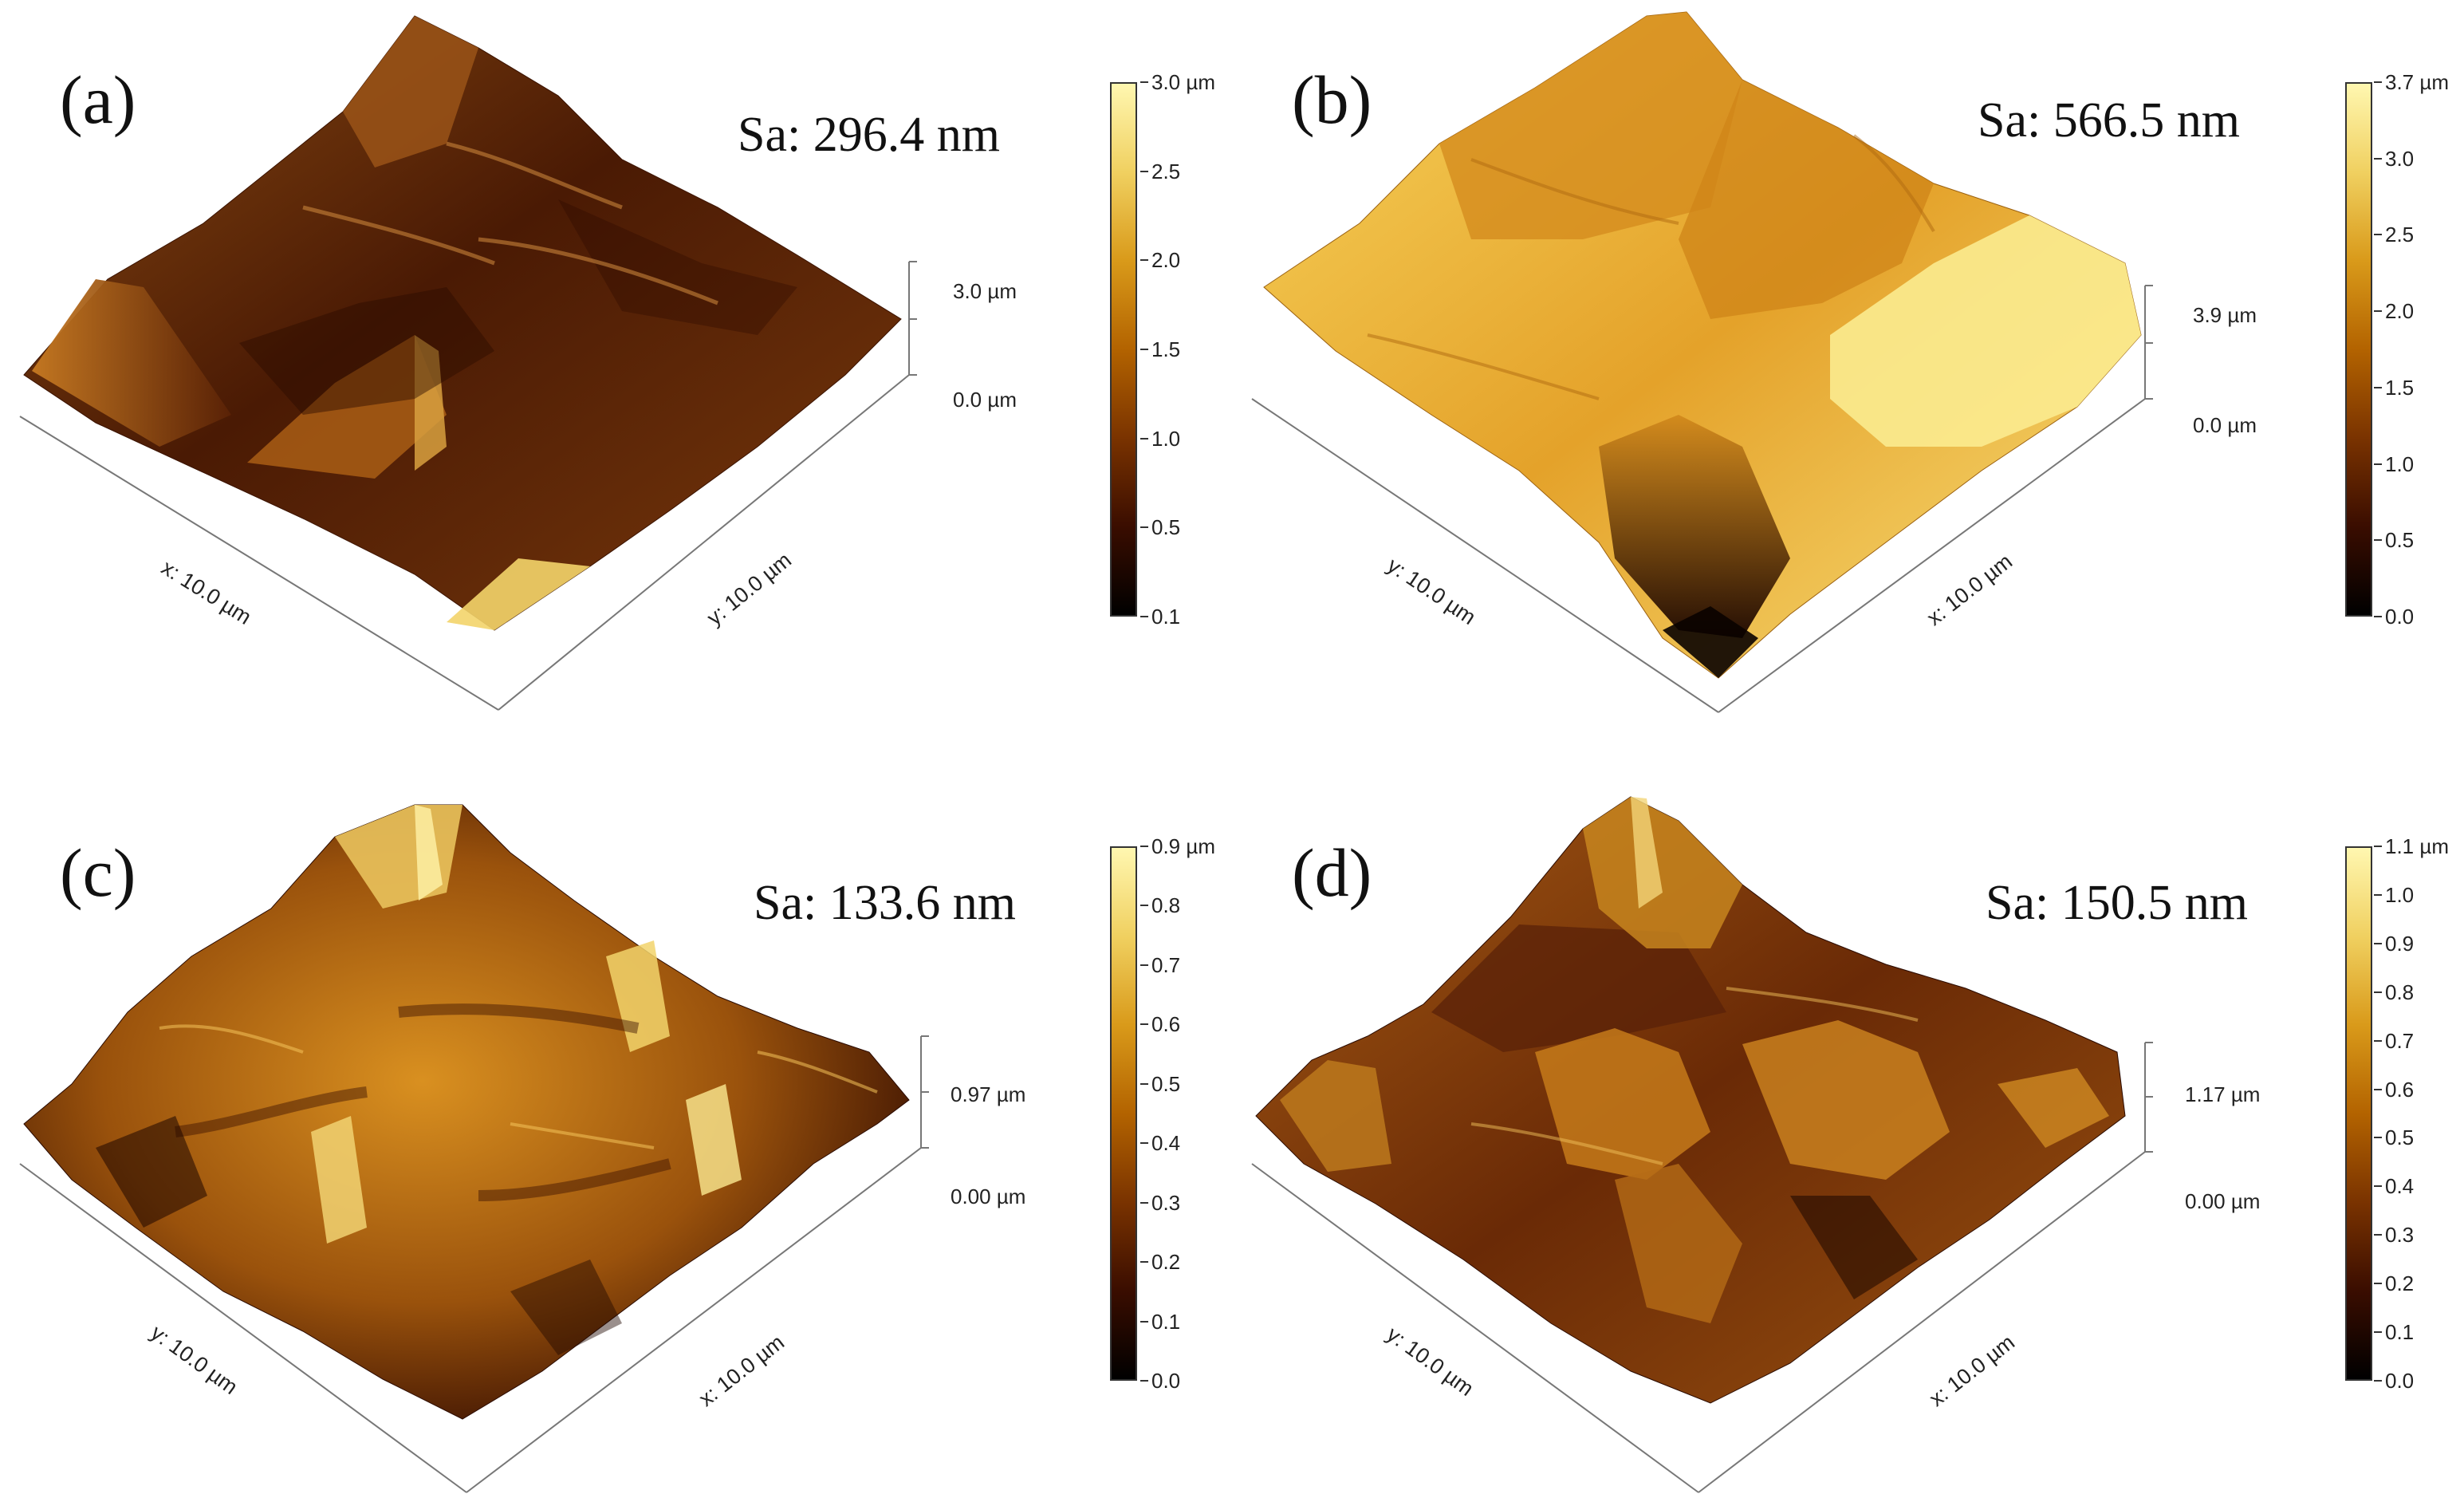 The height and width of the screenshot is (1498, 2464). What do you see at coordinates (2394, 943) in the screenshot?
I see `colorbar-tick-label: 0.9` at bounding box center [2394, 943].